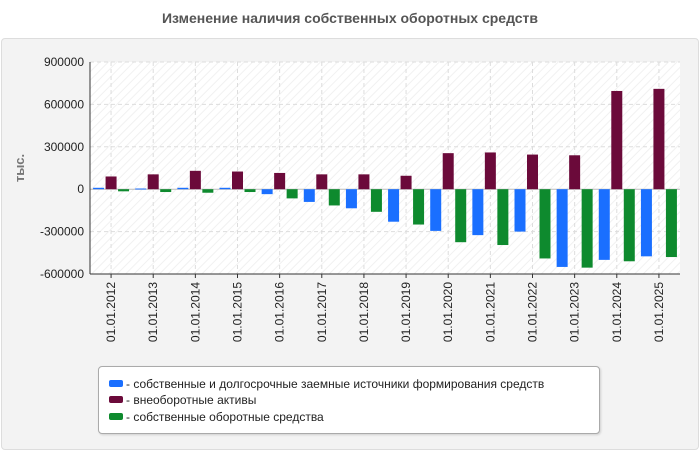 The width and height of the screenshot is (700, 450). Describe the element at coordinates (575, 312) in the screenshot. I see `x-tick-label: 01.01.2023` at that location.